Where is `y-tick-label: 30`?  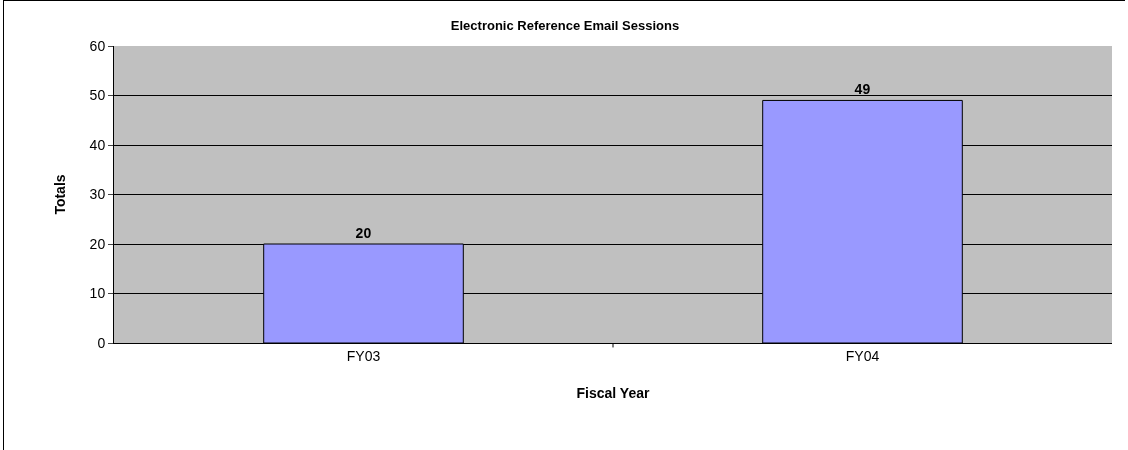 y-tick-label: 30 is located at coordinates (97, 194).